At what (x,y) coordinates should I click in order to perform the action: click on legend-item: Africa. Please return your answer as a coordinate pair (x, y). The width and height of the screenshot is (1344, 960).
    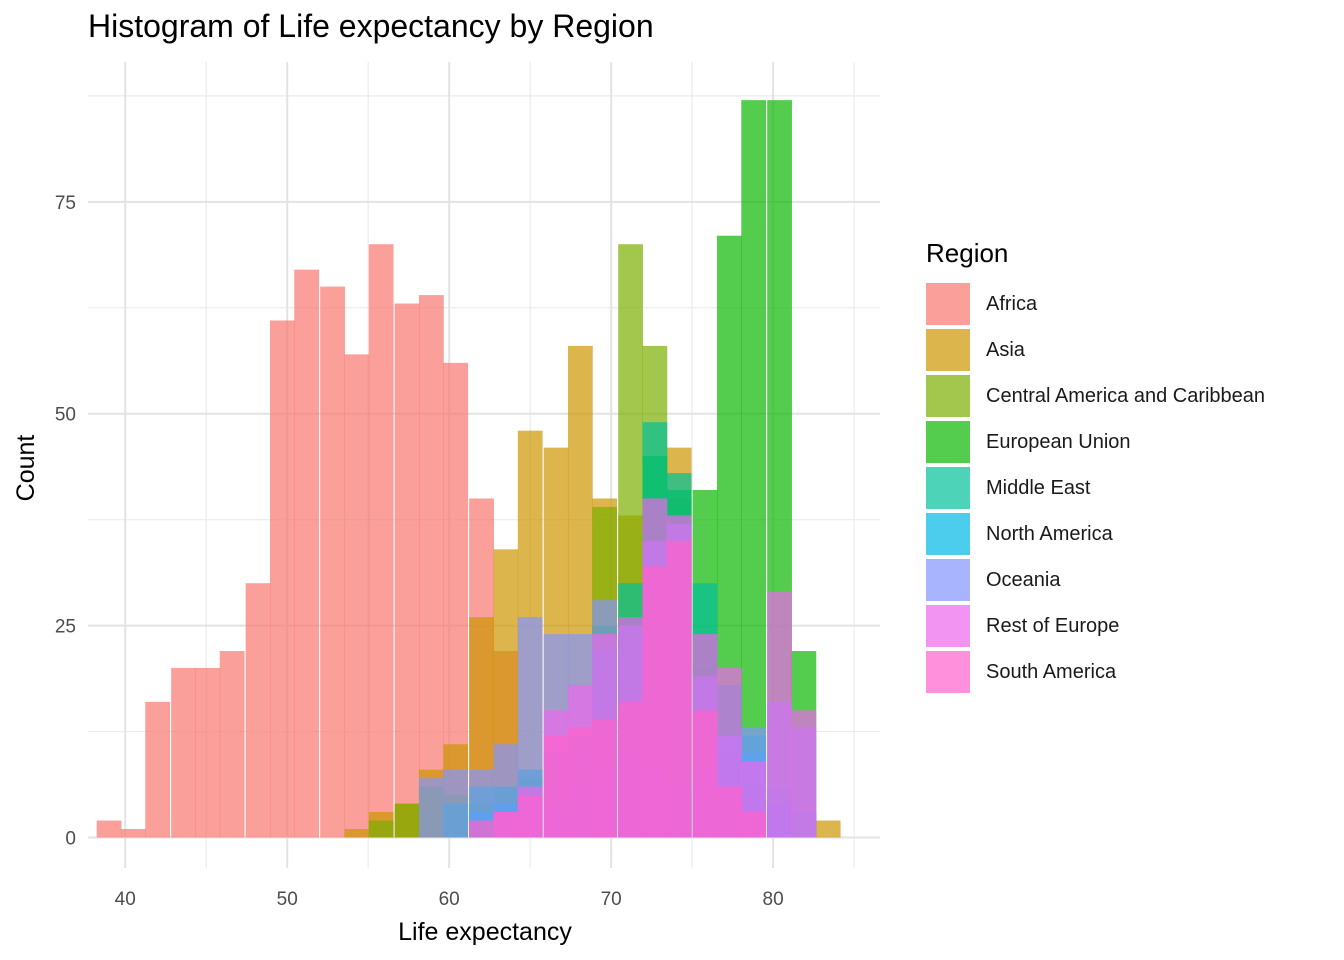
    Looking at the image, I should click on (1095, 304).